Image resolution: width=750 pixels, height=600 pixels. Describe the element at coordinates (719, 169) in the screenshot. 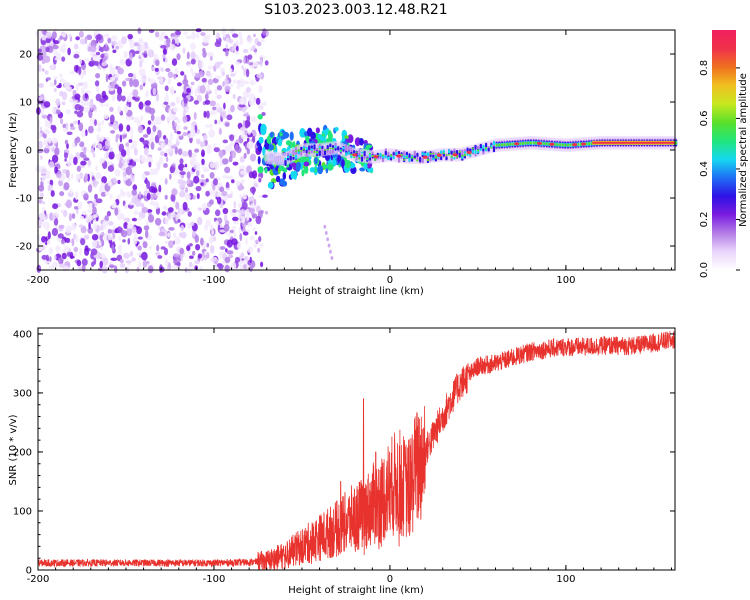

I see `colorbar-ticks: 0.0 0.2 0.4 0.6 0.8` at that location.